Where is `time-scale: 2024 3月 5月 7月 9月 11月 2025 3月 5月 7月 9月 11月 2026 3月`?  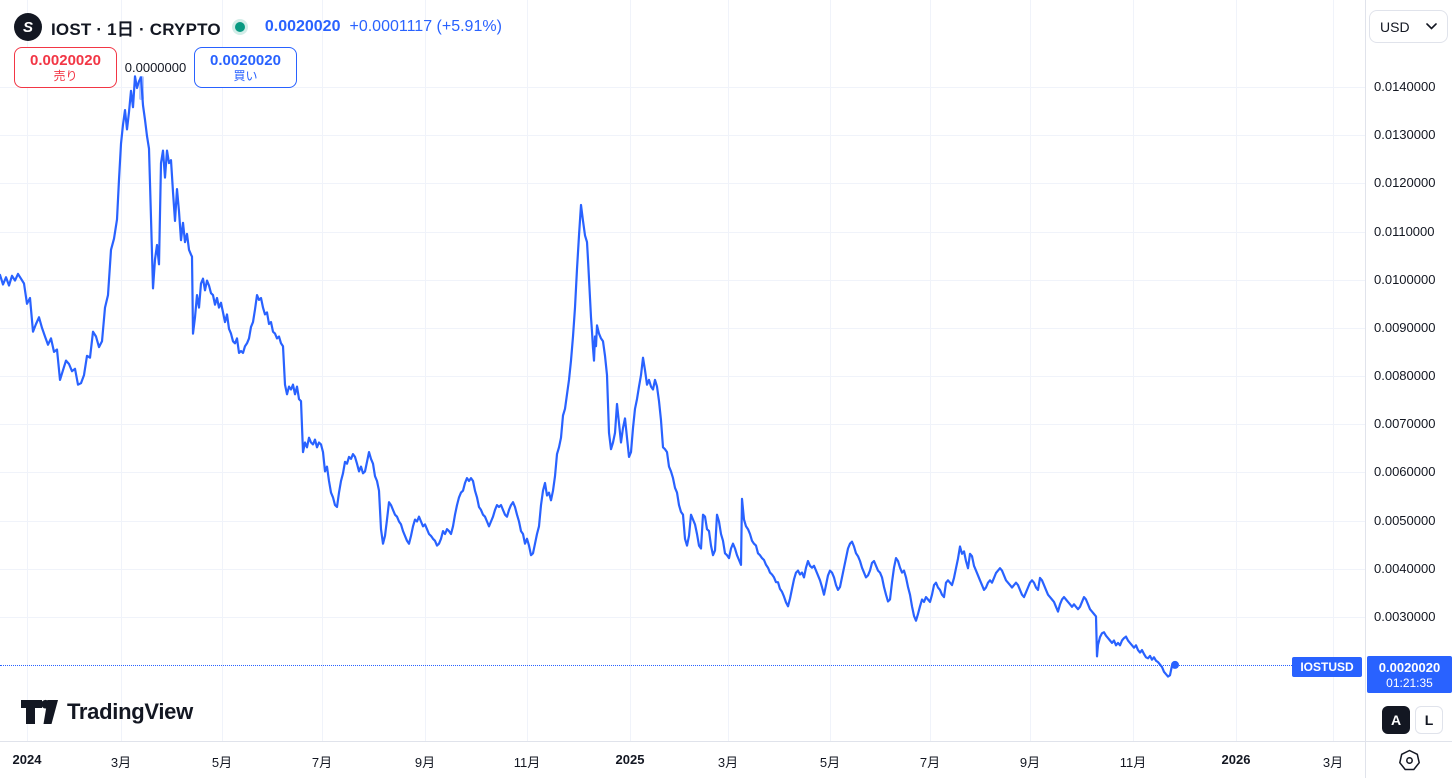 time-scale: 2024 3月 5月 7月 9月 11月 2025 3月 5月 7月 9月 11月 2026 3月 is located at coordinates (682, 759).